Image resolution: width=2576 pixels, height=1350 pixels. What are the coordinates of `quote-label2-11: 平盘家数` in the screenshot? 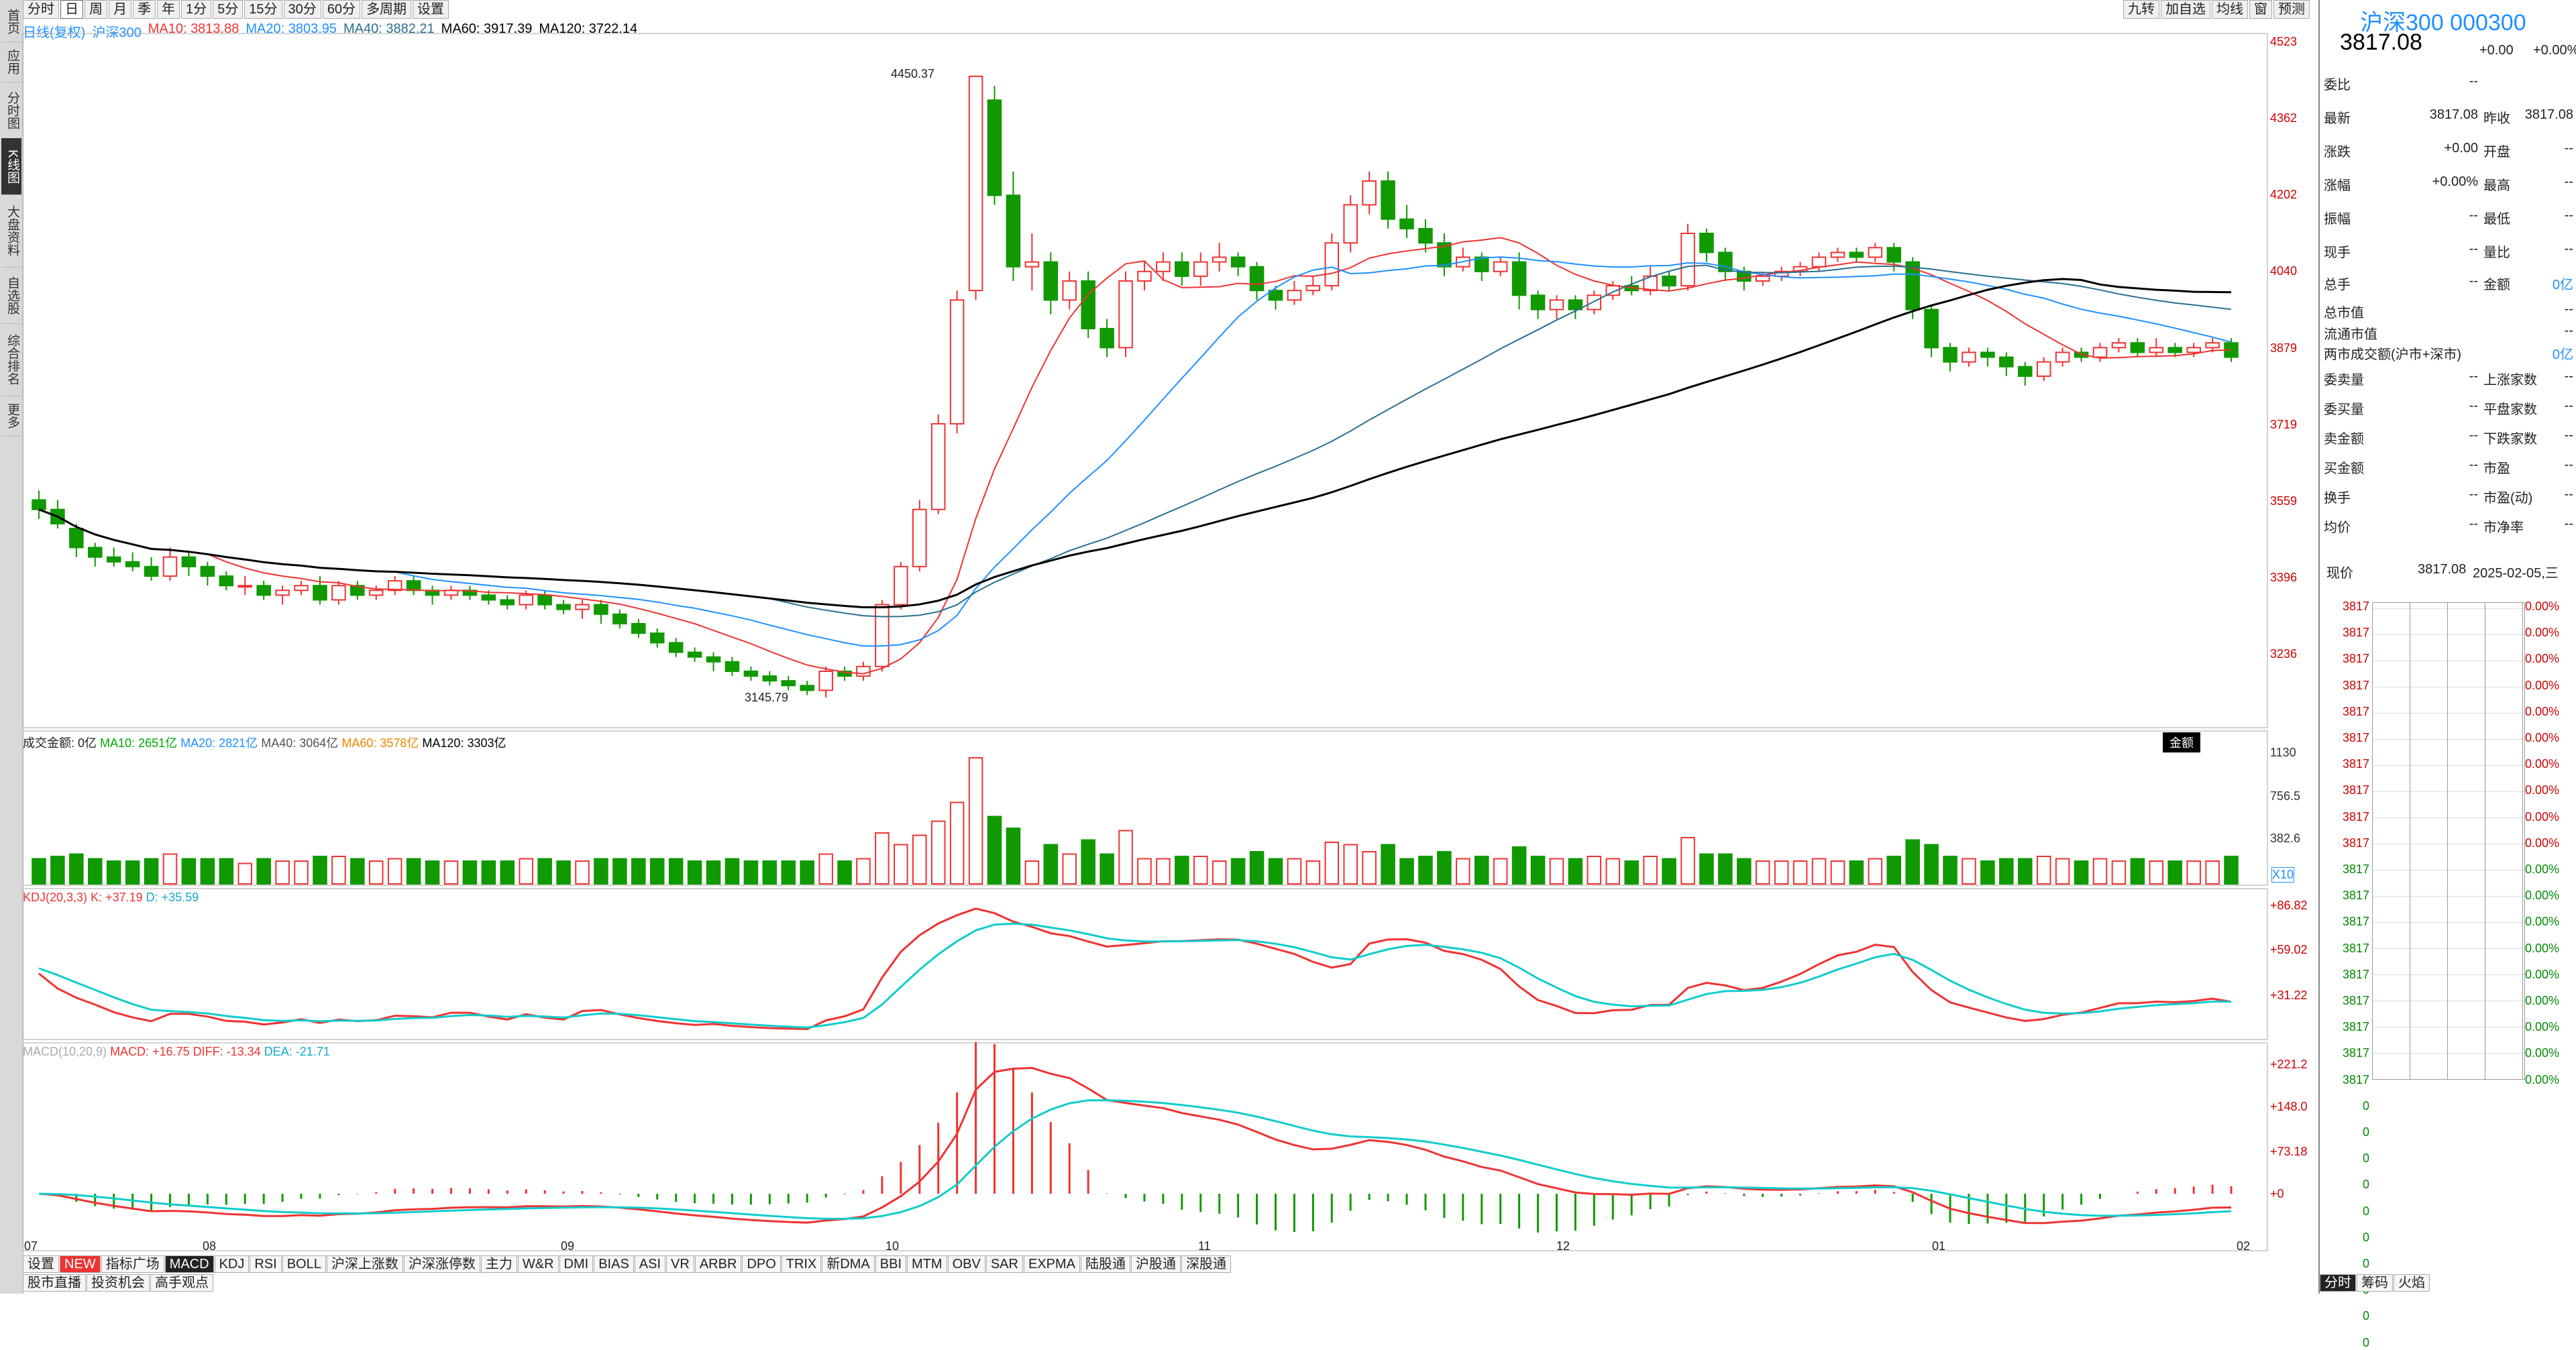 It's located at (2510, 409).